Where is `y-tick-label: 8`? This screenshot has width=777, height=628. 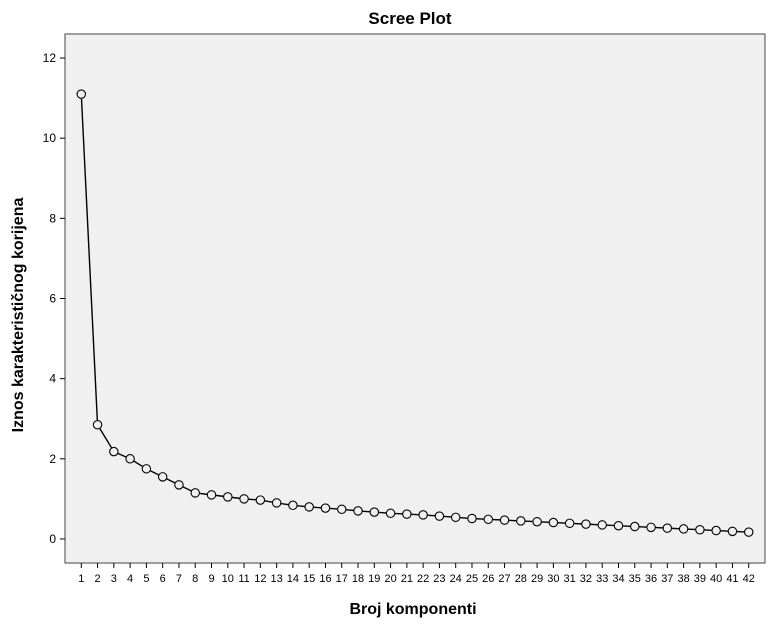
y-tick-label: 8 is located at coordinates (52, 218).